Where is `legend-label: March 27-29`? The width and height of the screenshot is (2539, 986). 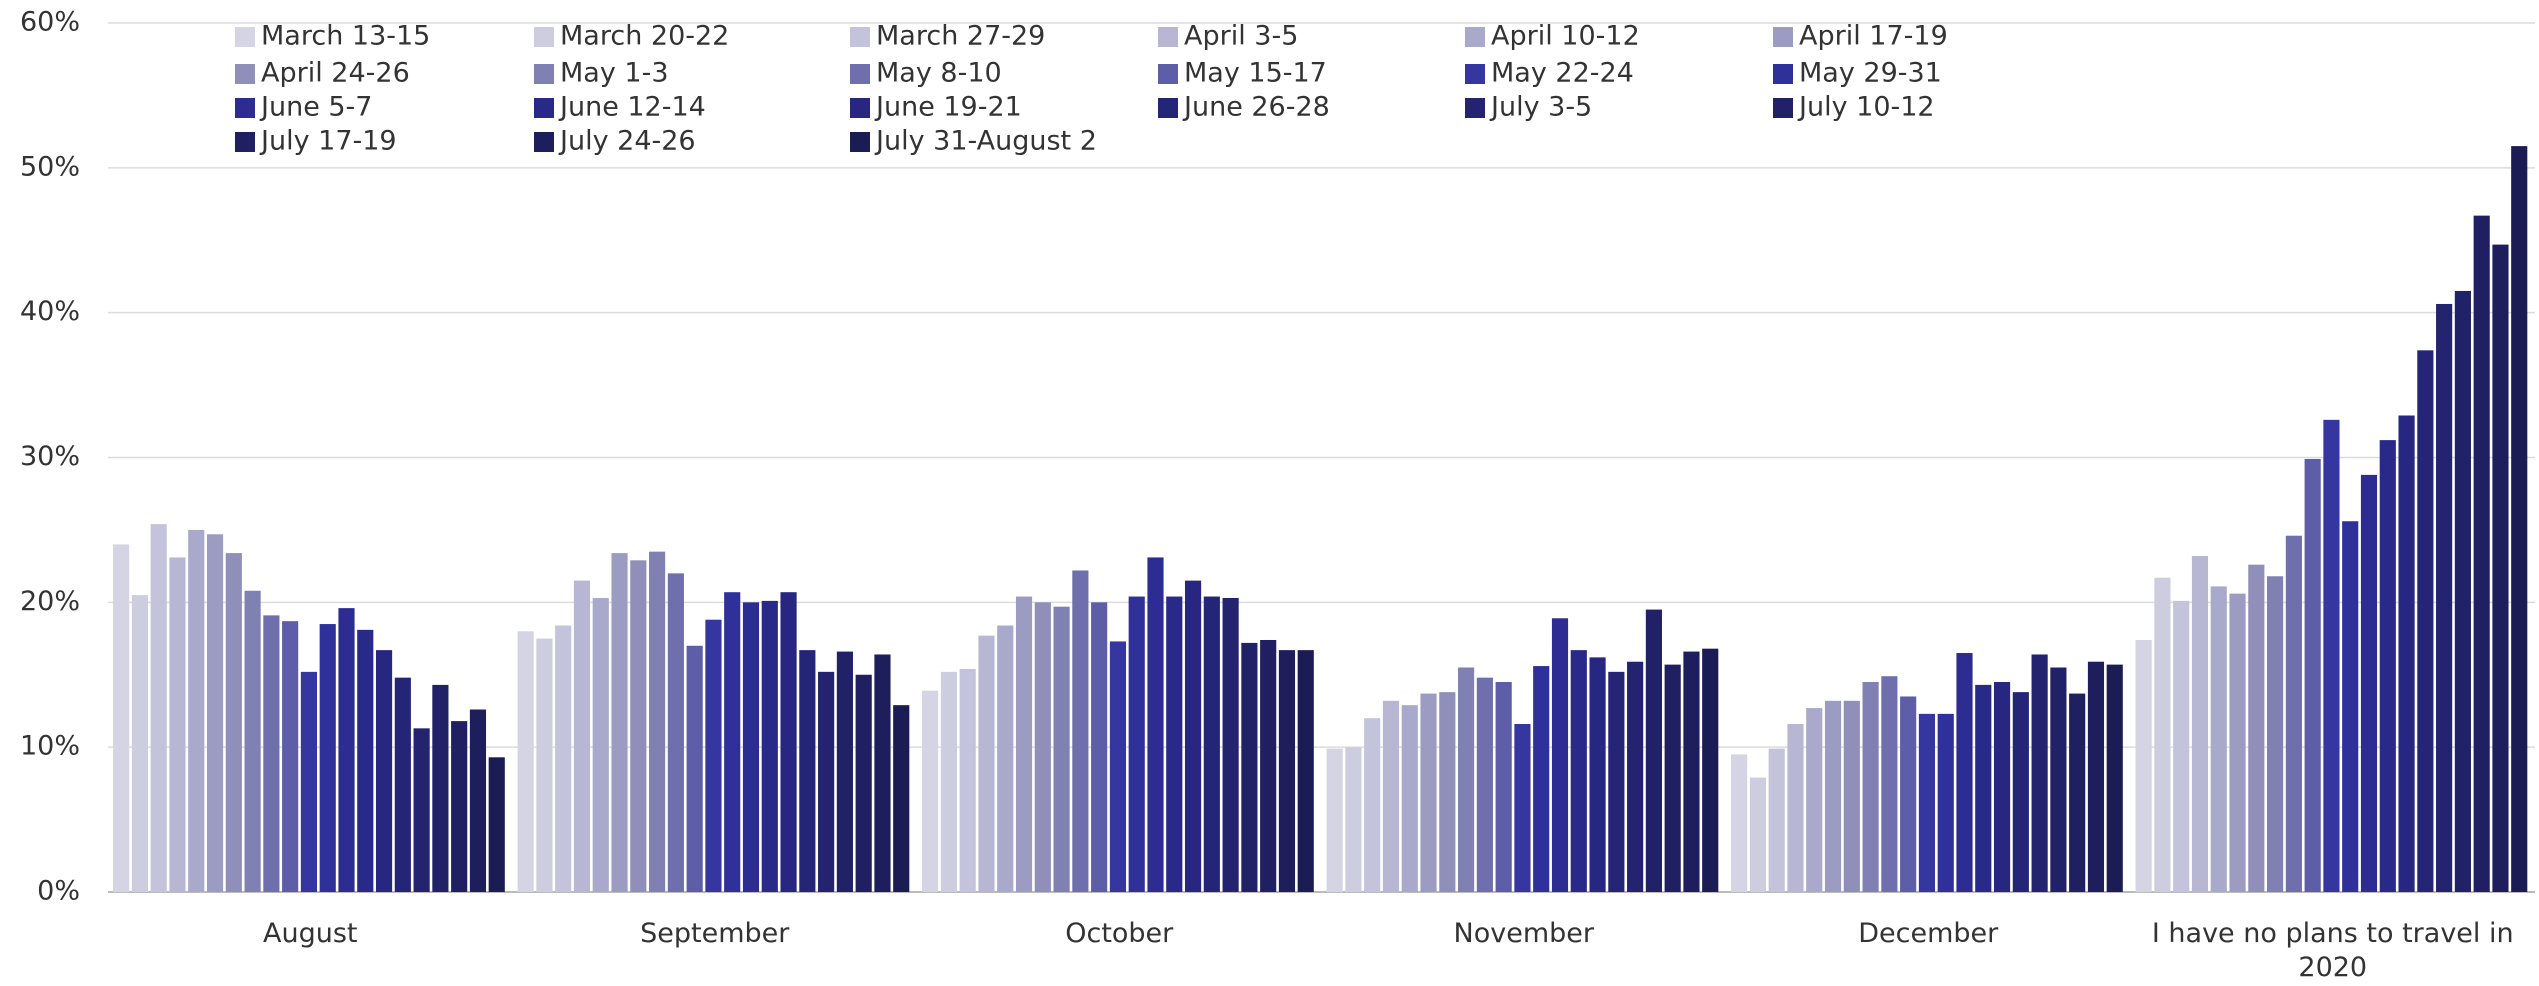
legend-label: March 27-29 is located at coordinates (960, 36).